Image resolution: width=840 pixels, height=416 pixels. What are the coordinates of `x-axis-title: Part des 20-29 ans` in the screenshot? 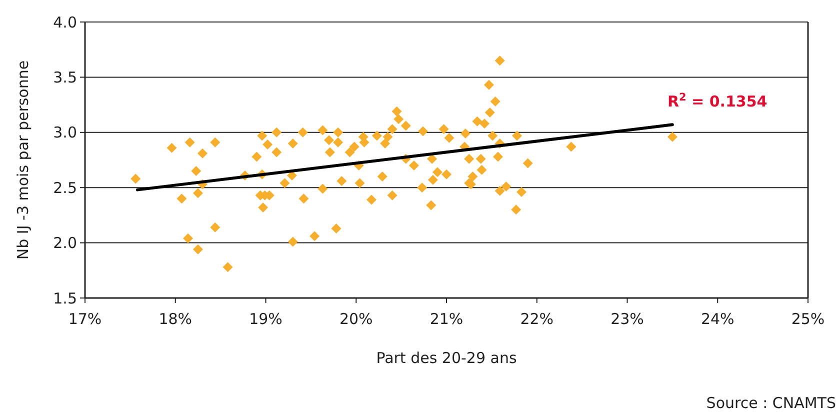 It's located at (446, 358).